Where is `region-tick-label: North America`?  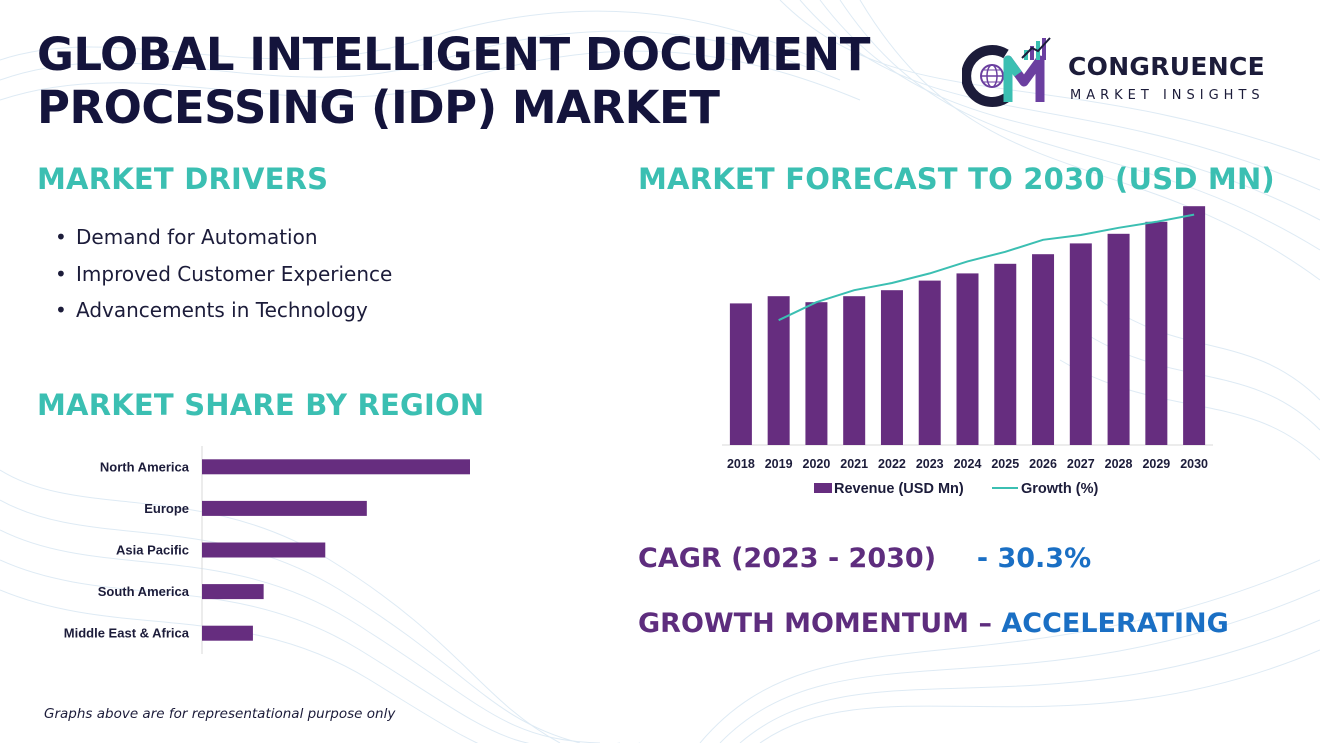
region-tick-label: North America is located at coordinates (145, 466).